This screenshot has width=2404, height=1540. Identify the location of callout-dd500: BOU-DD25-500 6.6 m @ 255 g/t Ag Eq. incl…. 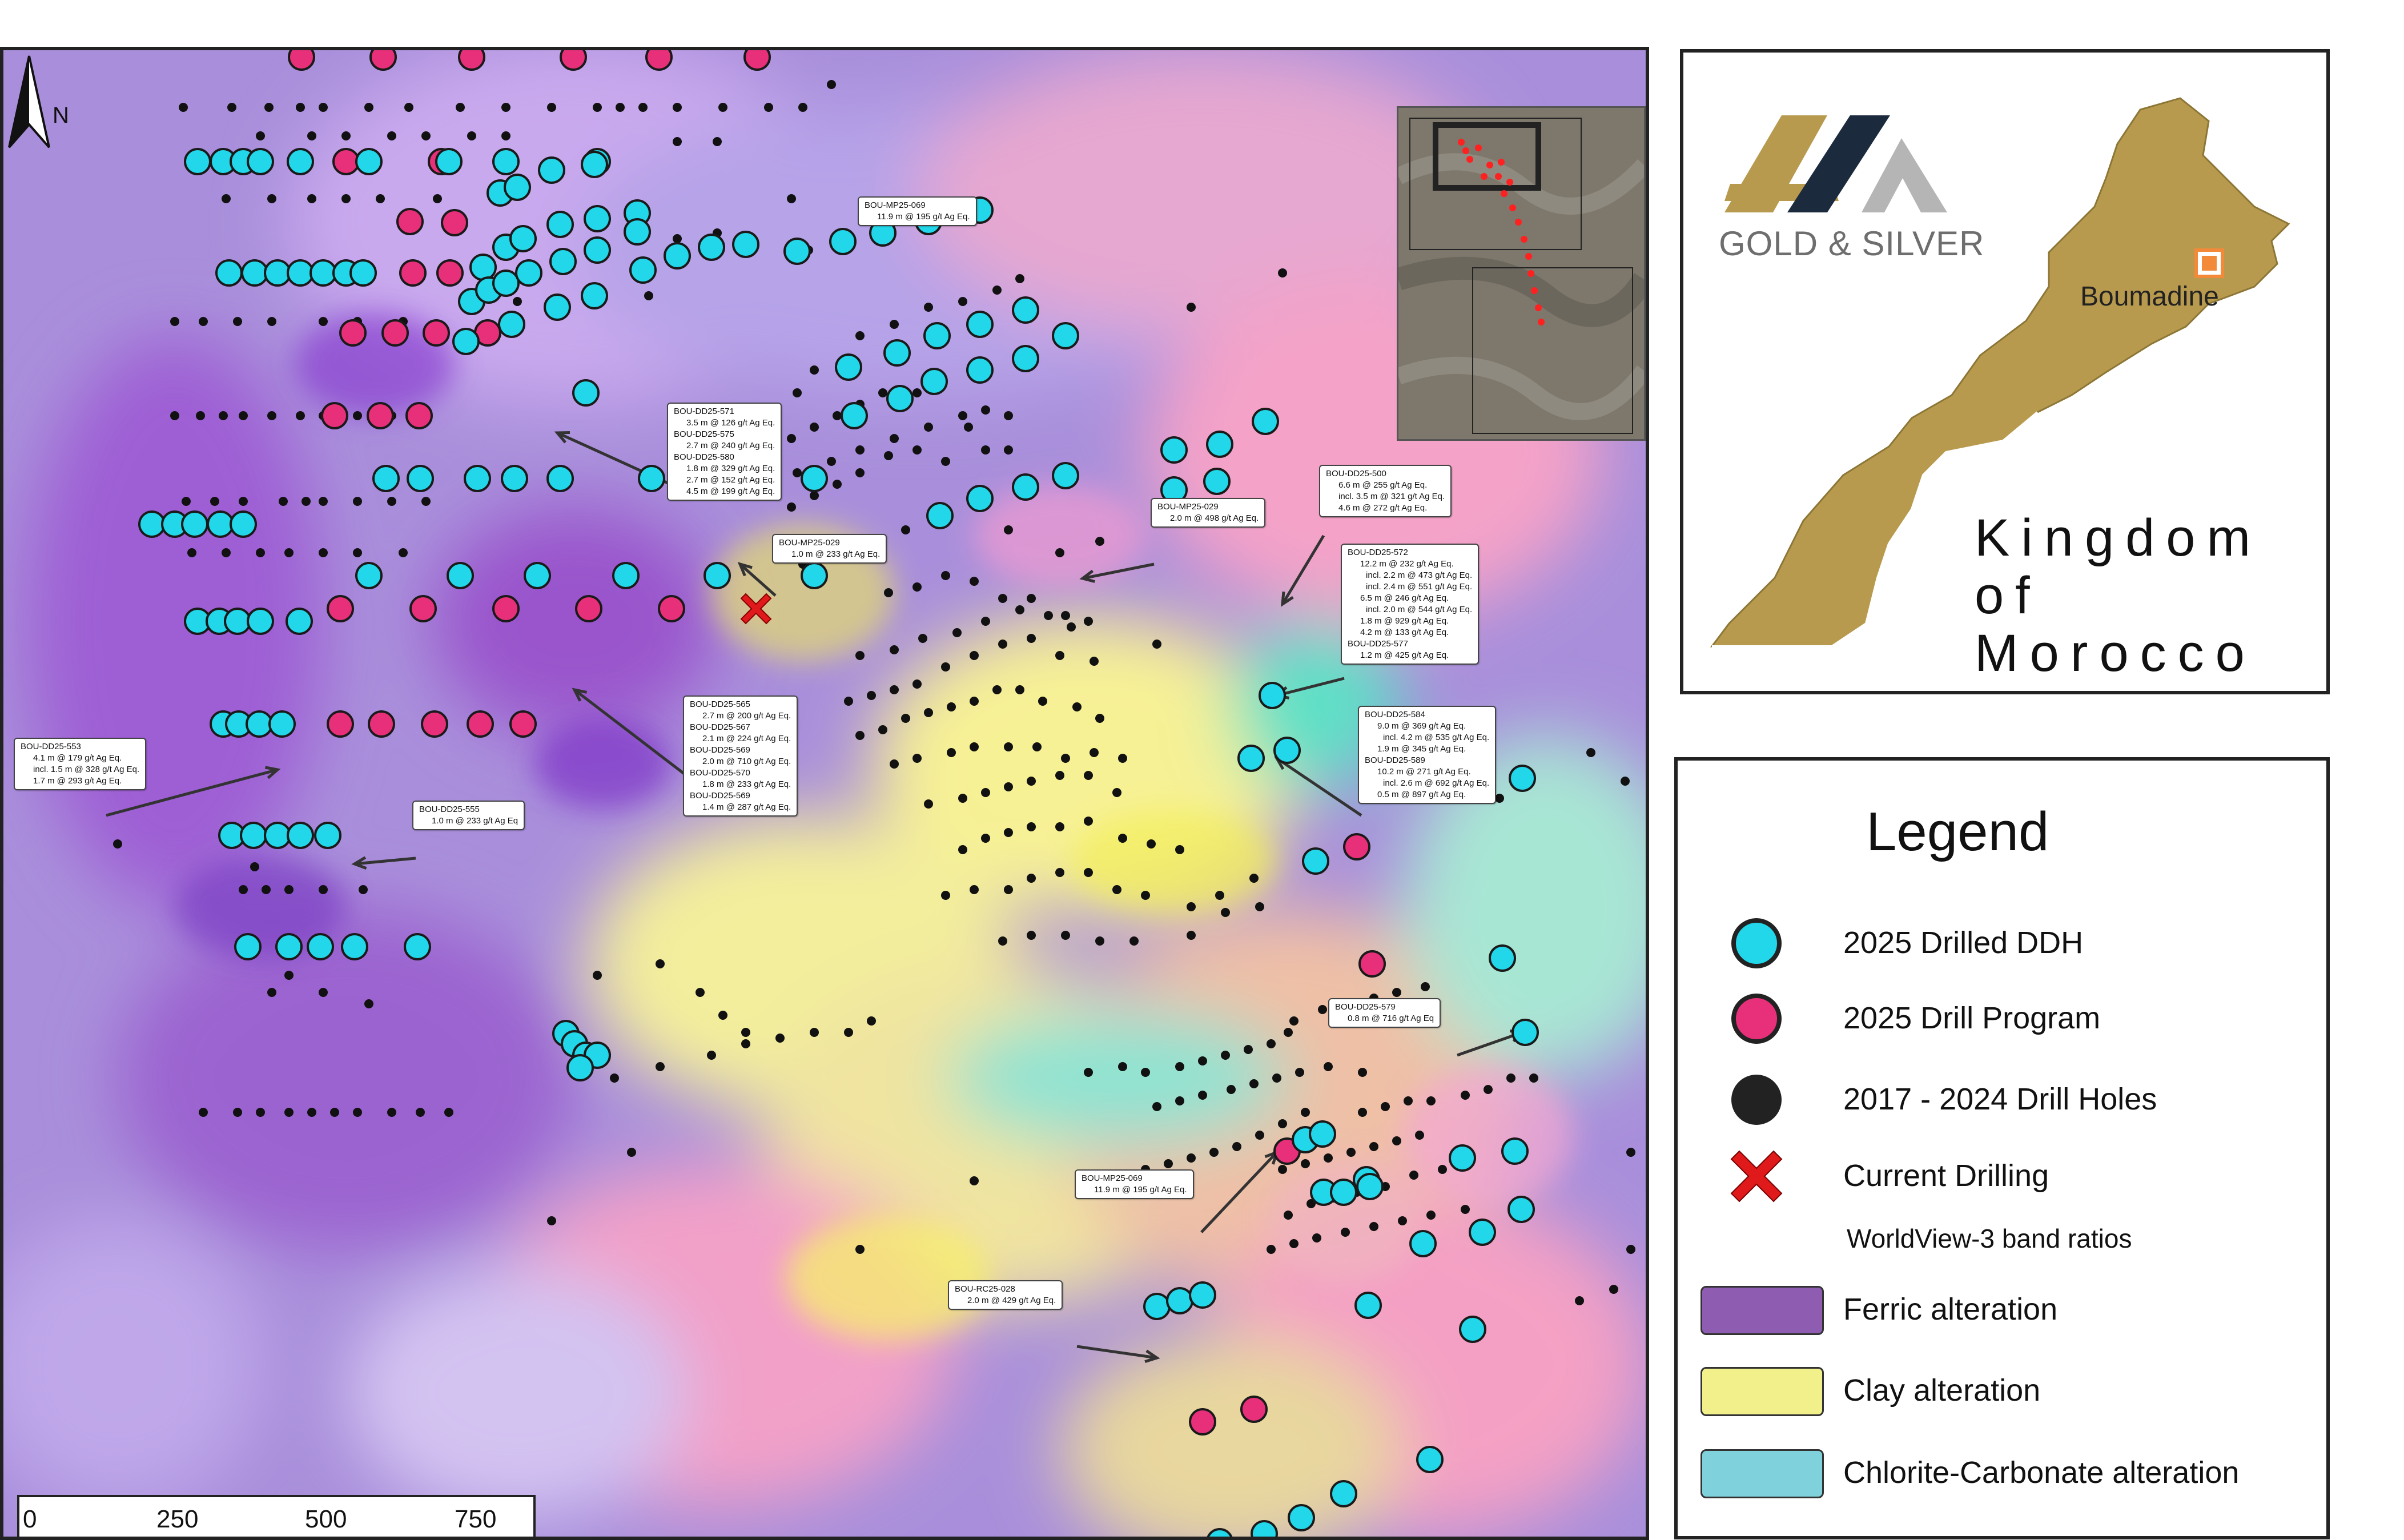
(1385, 491).